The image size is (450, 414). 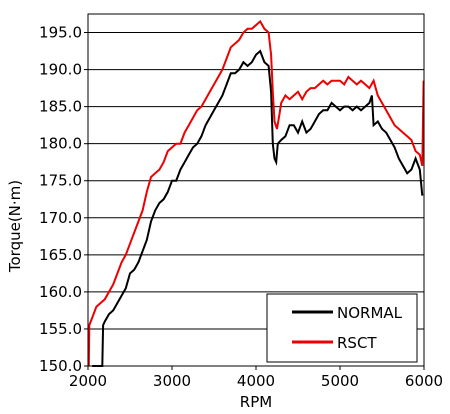 I want to click on legend: NORMAL RSCT, so click(x=342, y=328).